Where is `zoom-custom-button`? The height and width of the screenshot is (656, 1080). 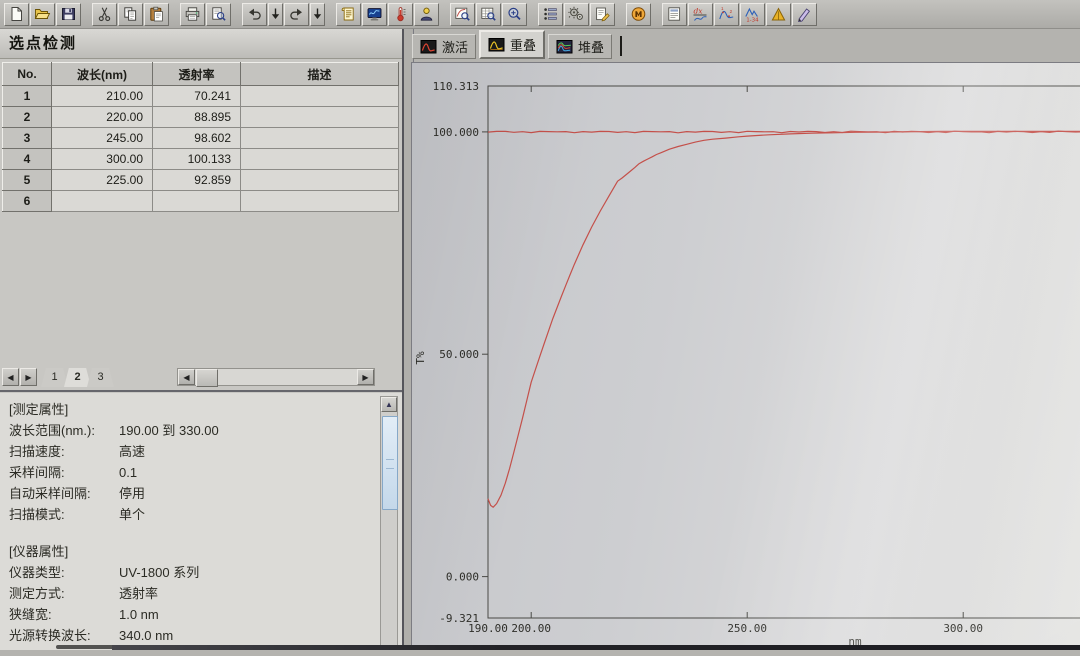 zoom-custom-button is located at coordinates (514, 14).